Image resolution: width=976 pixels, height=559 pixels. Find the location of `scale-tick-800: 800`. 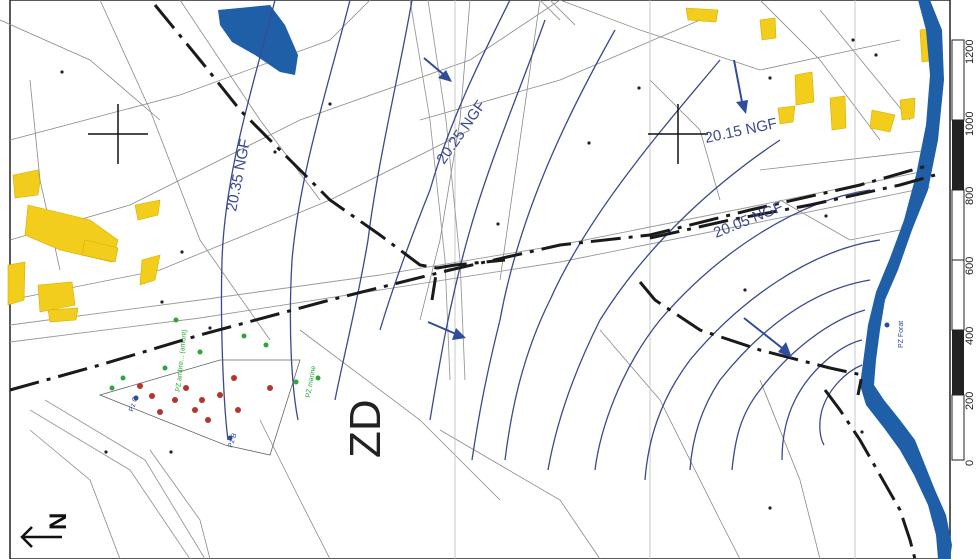

scale-tick-800: 800 is located at coordinates (970, 196).